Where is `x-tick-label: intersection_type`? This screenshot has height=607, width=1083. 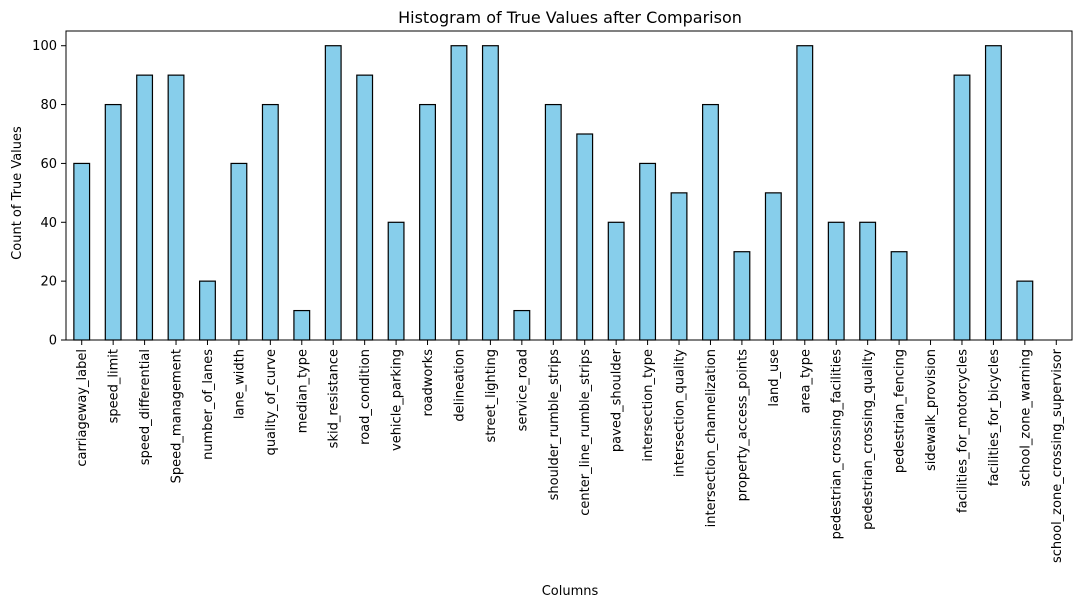 x-tick-label: intersection_type is located at coordinates (648, 405).